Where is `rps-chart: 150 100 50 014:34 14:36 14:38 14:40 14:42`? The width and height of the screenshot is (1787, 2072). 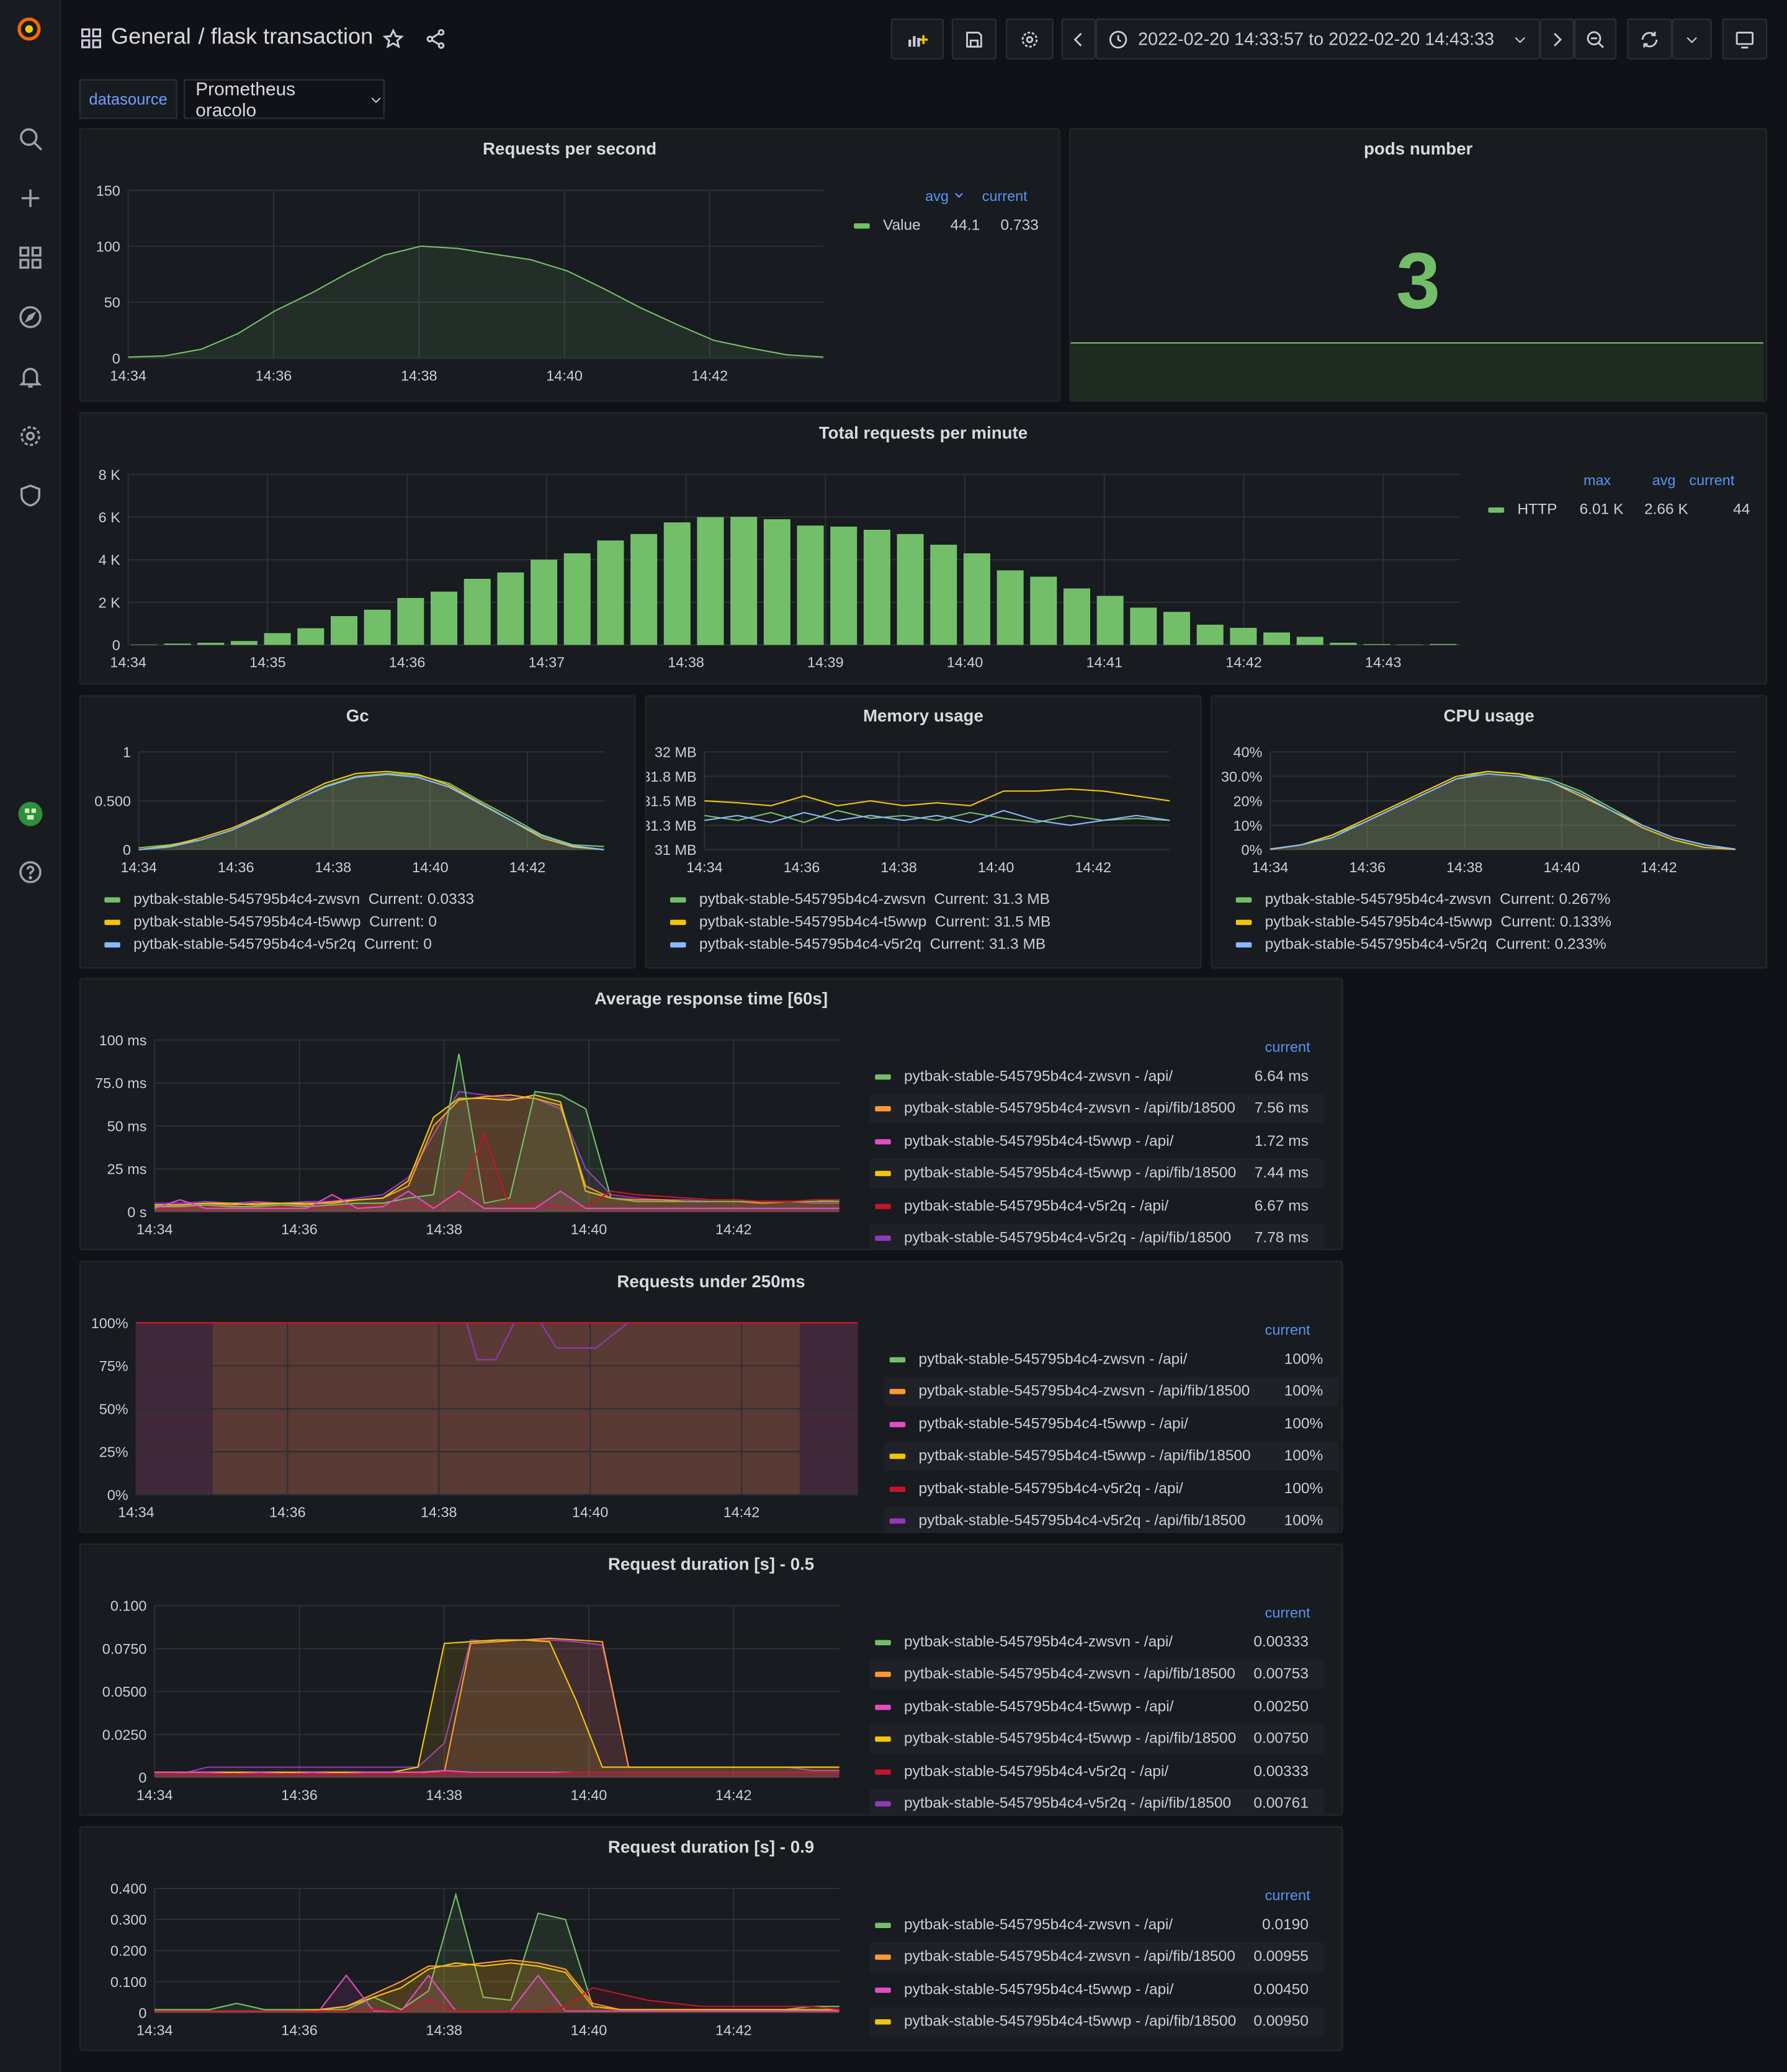
rps-chart: 150 100 50 014:34 14:36 14:38 14:40 14:42 is located at coordinates (464, 285).